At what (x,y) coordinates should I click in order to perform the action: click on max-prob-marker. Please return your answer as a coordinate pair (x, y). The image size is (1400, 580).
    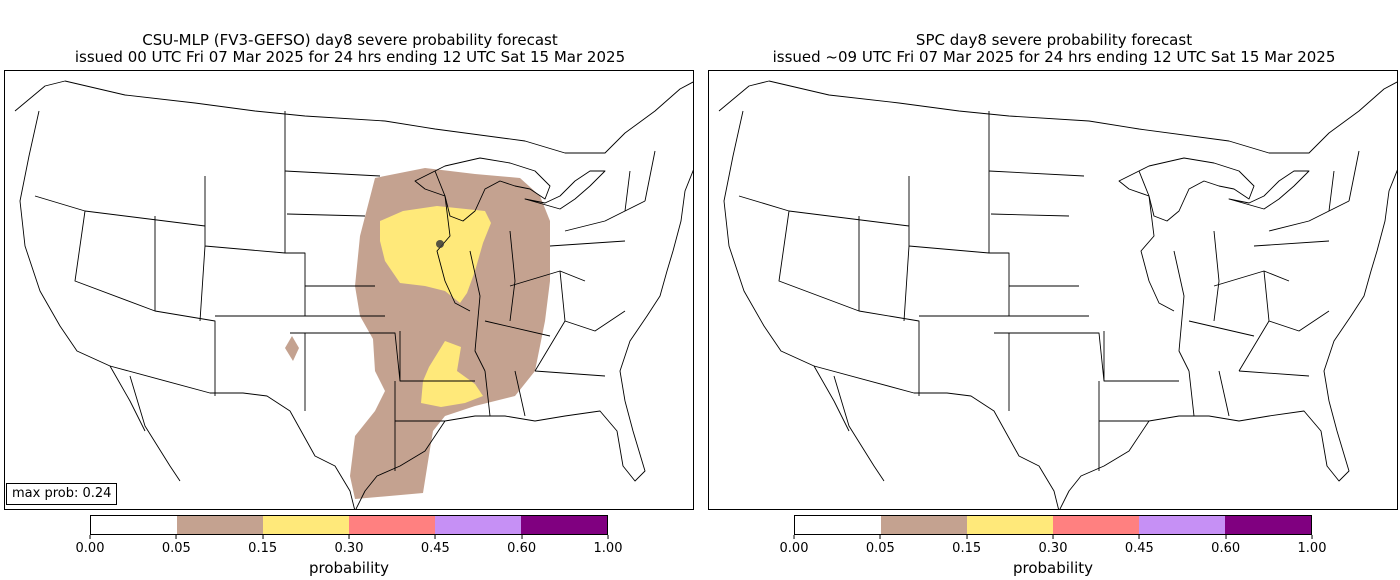
    Looking at the image, I should click on (440, 244).